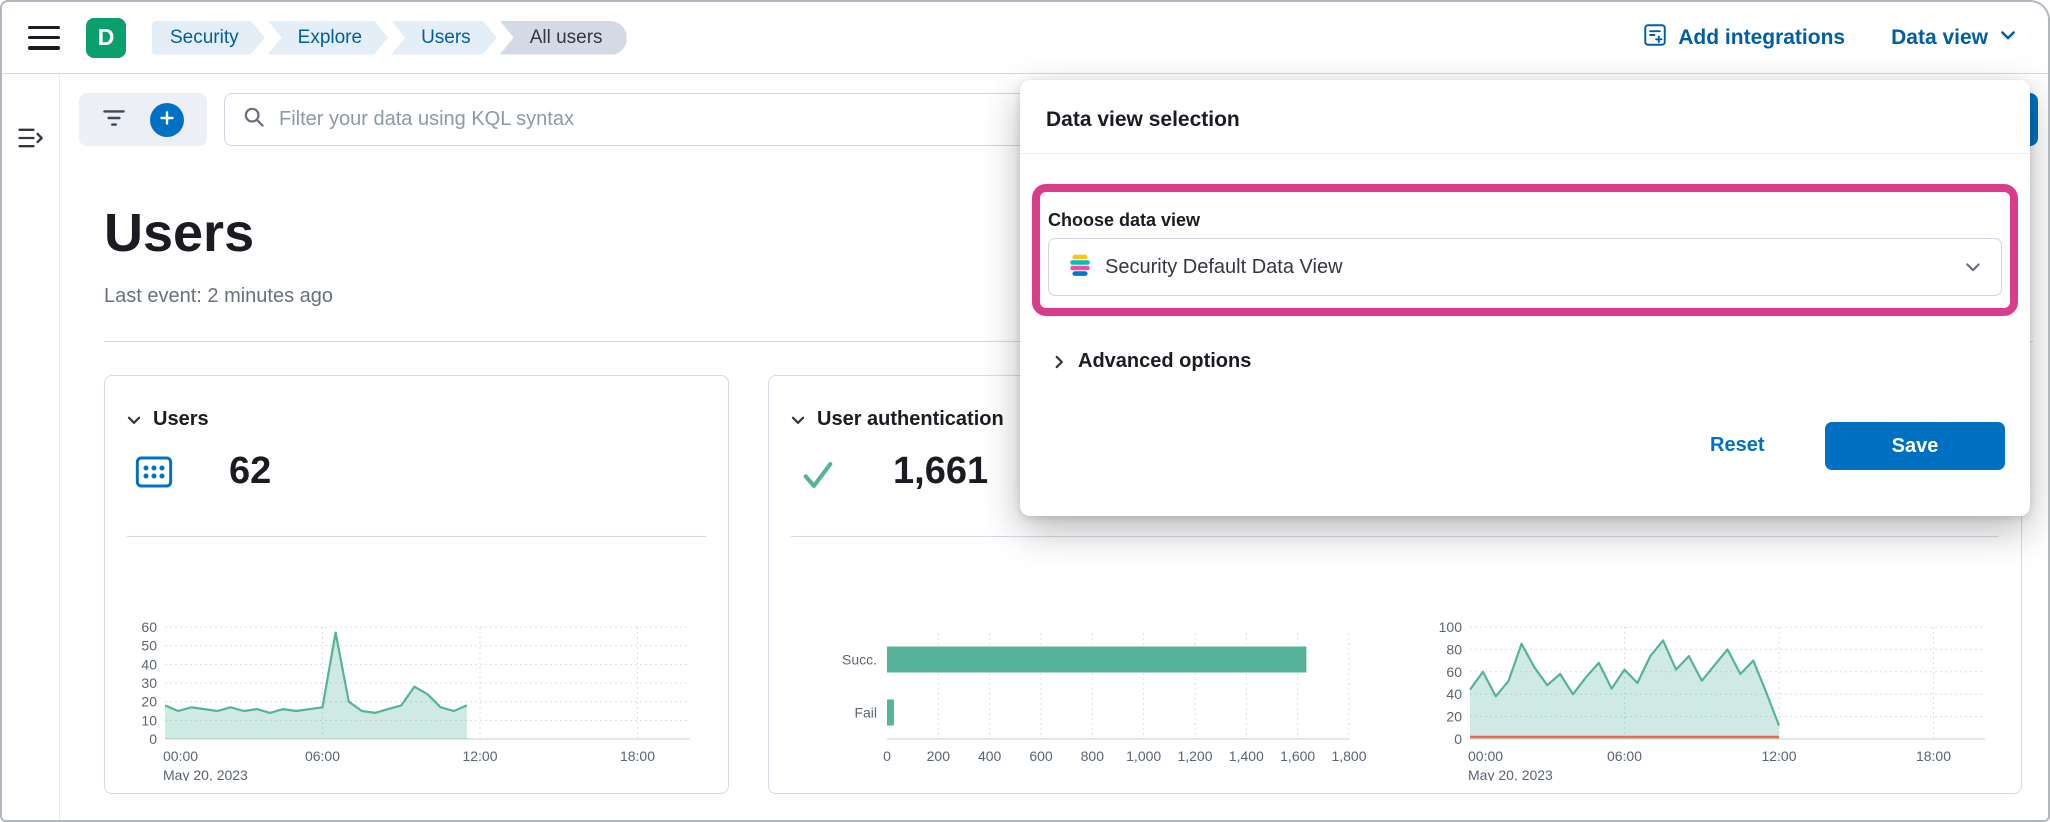  What do you see at coordinates (44, 37) in the screenshot?
I see `hamburger-menu-icon` at bounding box center [44, 37].